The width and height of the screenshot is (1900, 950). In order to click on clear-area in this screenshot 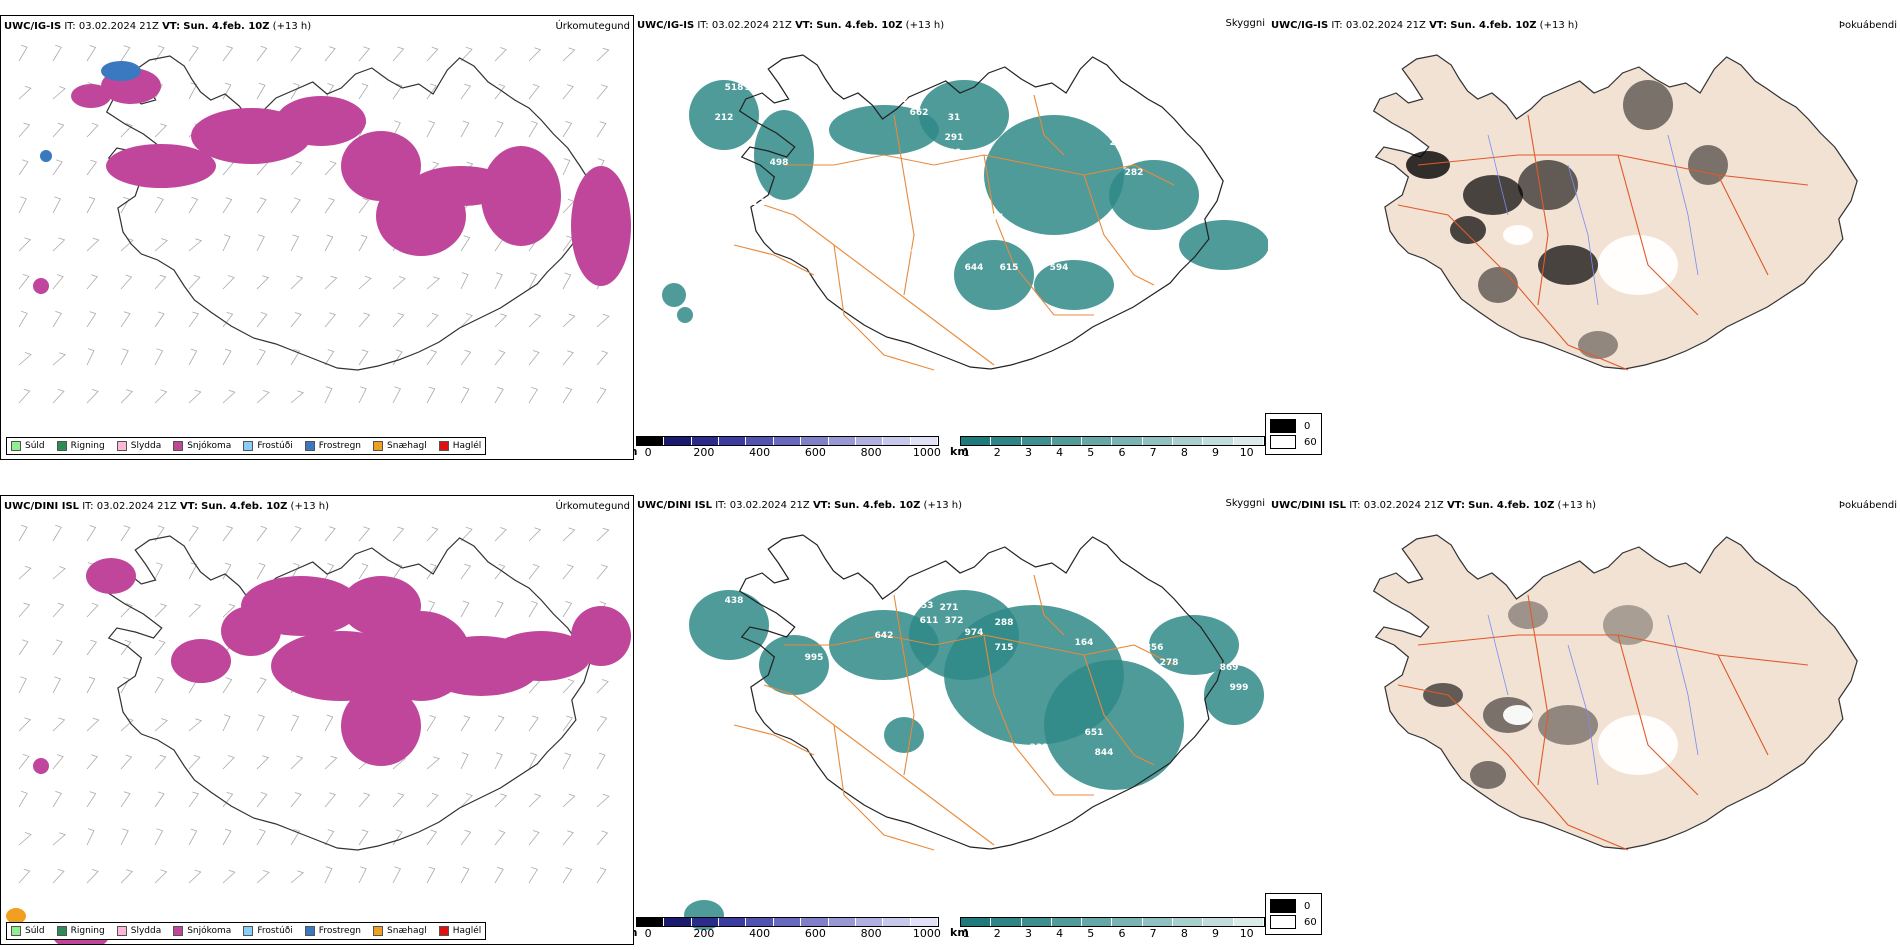, I will do `click(1638, 745)`.